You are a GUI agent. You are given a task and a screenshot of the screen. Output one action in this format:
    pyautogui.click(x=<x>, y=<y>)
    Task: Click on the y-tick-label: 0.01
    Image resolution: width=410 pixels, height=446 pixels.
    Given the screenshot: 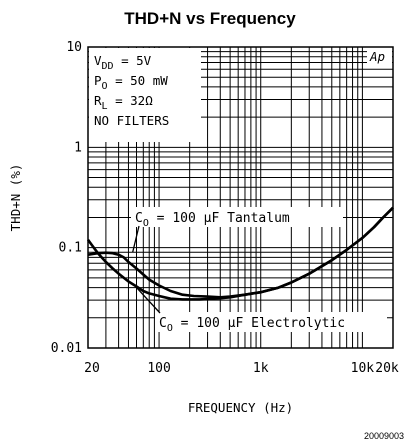 What is the action you would take?
    pyautogui.click(x=66, y=348)
    